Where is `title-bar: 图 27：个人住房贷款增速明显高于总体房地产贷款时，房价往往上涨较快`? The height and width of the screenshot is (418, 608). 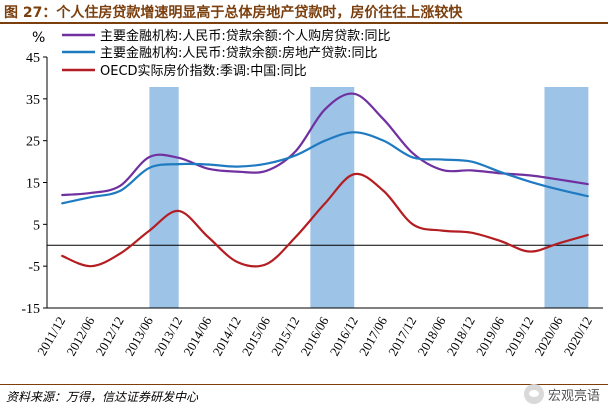 title-bar: 图 27：个人住房贷款增速明显高于总体房地产贷款时，房价往往上涨较快 is located at coordinates (304, 12).